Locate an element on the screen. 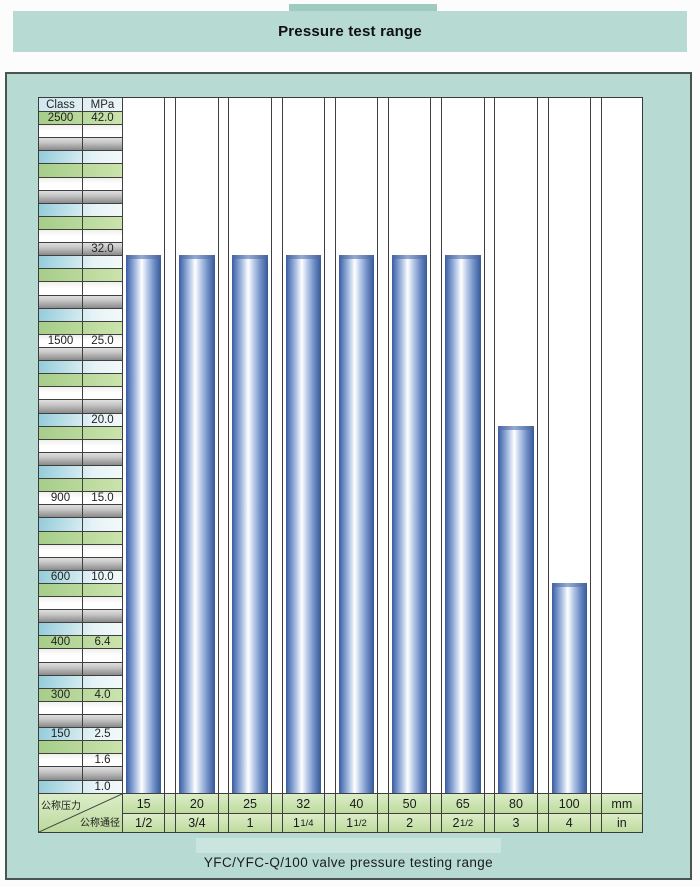  inch-size-cell: 2 1/2 is located at coordinates (463, 822).